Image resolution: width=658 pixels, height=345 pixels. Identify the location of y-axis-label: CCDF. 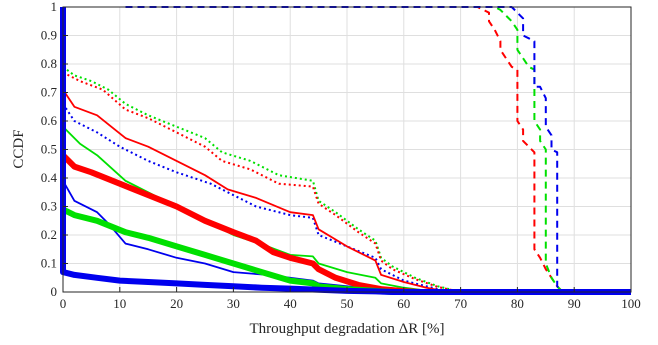
(19, 148).